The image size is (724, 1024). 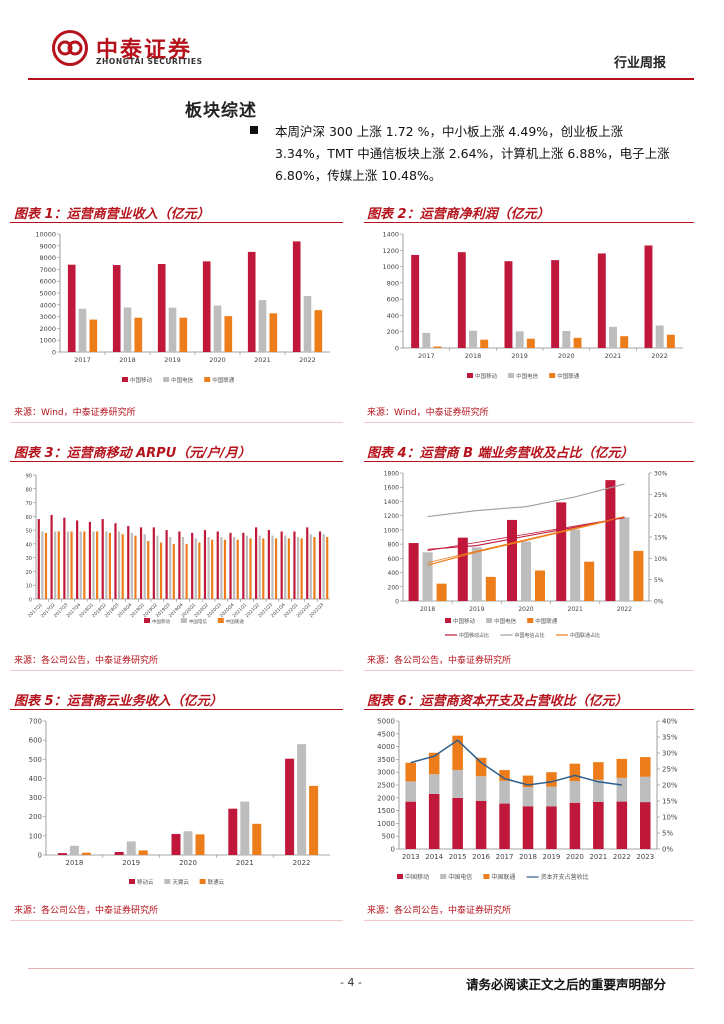 I want to click on figure-6-title: 图表 6：运营商资本开支及占营收比（亿元）, so click(x=497, y=701).